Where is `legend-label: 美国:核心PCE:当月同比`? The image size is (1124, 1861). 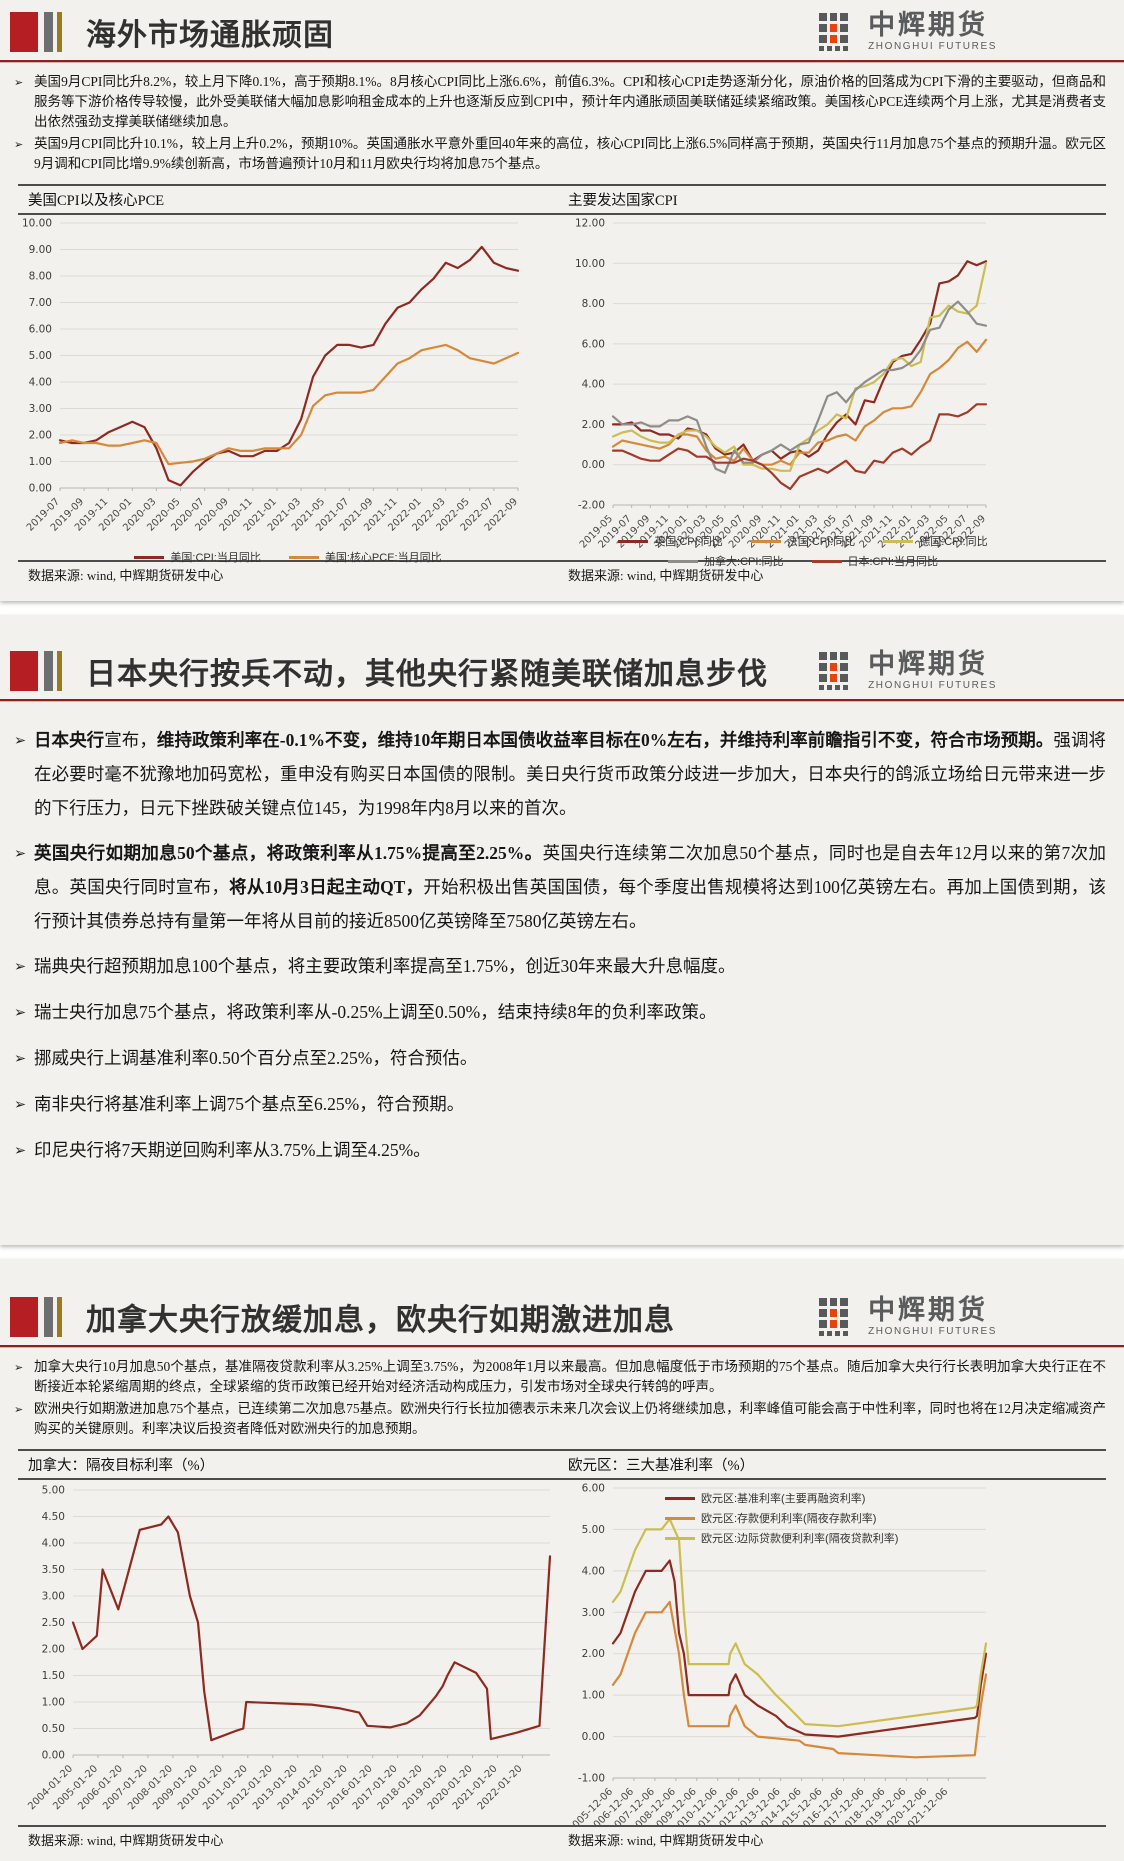 legend-label: 美国:核心PCE:当月同比 is located at coordinates (383, 558).